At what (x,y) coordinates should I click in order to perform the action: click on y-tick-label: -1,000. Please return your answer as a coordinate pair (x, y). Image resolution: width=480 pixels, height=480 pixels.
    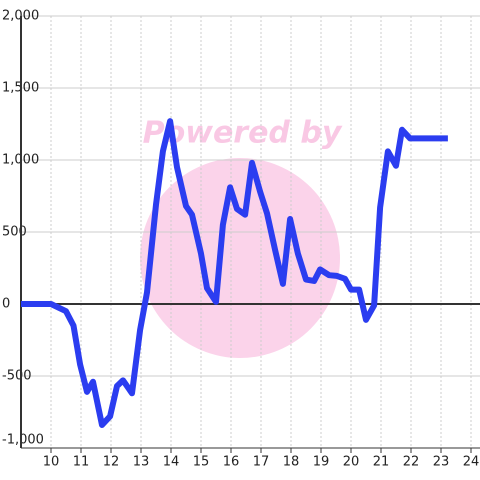
    Looking at the image, I should click on (23, 440).